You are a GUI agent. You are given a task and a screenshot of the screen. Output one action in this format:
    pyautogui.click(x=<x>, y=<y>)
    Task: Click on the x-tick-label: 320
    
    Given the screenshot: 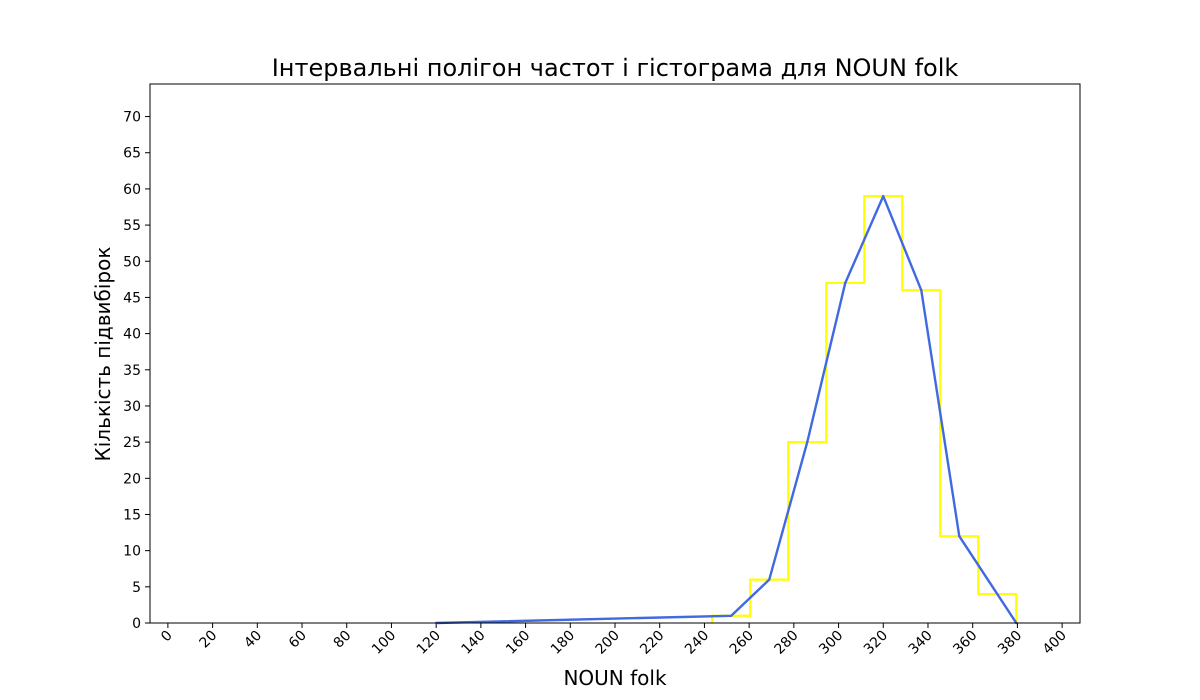 What is the action you would take?
    pyautogui.click(x=876, y=643)
    